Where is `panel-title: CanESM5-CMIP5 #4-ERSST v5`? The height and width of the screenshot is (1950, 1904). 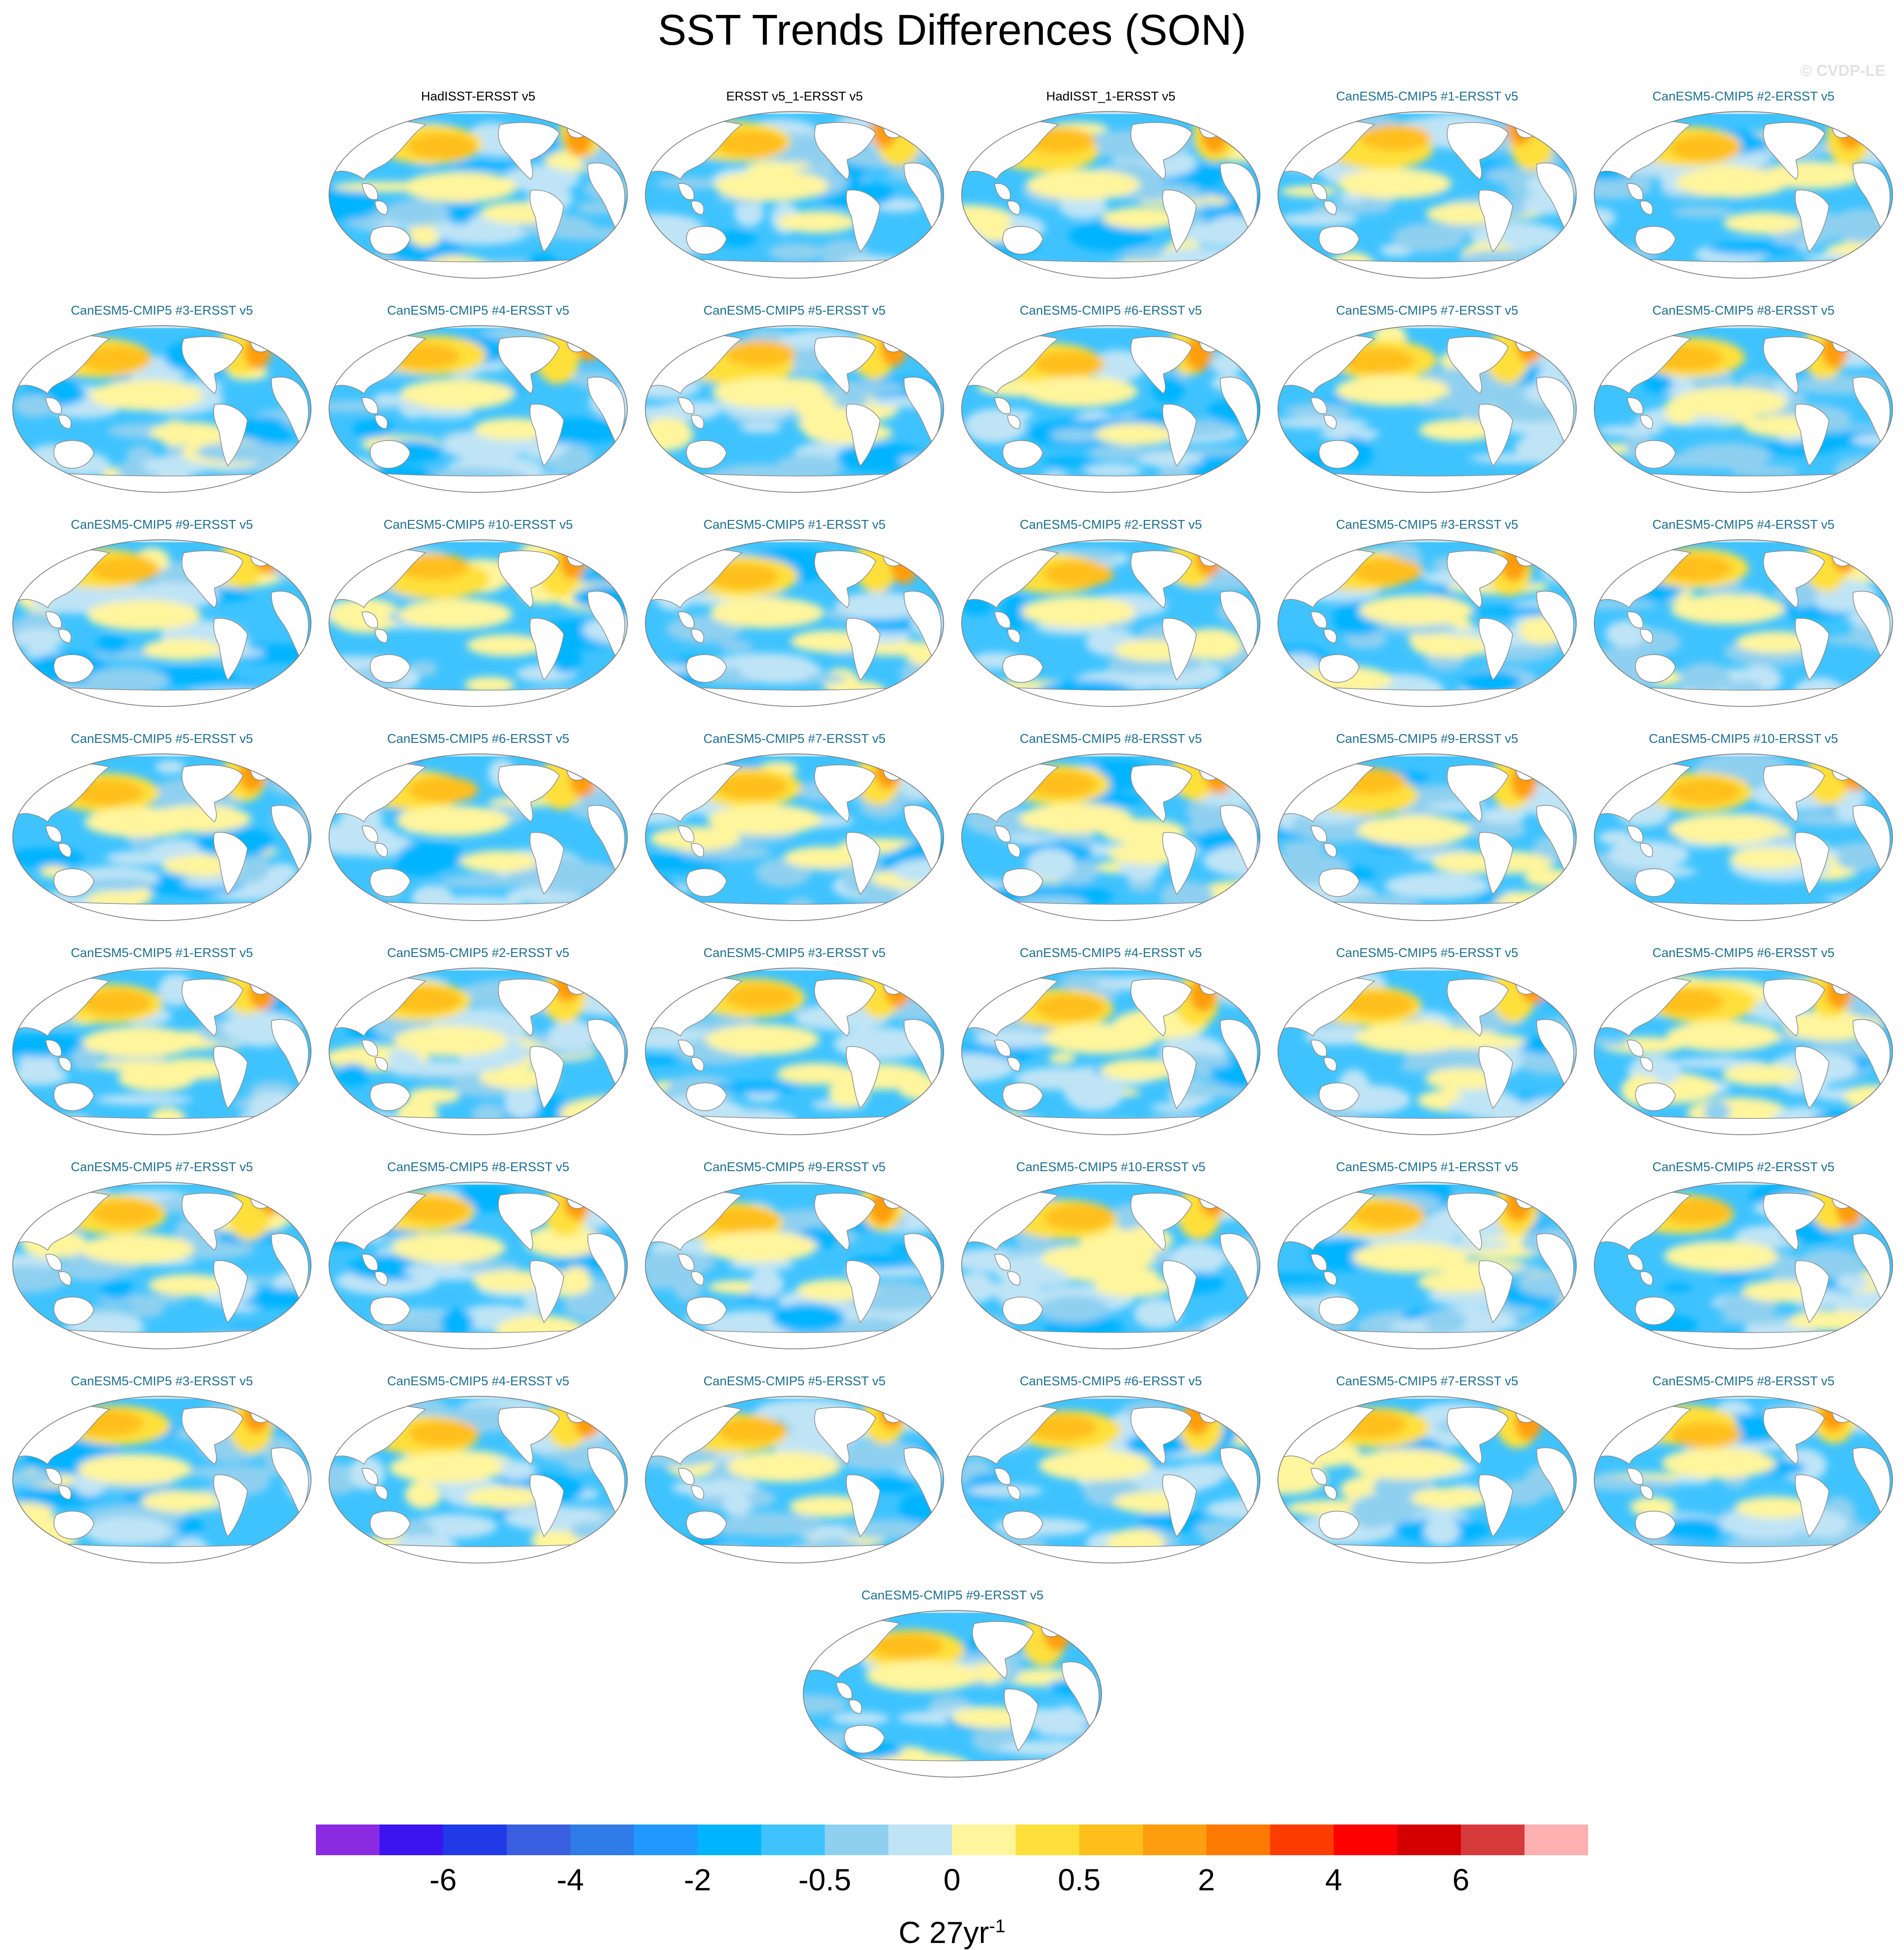 panel-title: CanESM5-CMIP5 #4-ERSST v5 is located at coordinates (1111, 953).